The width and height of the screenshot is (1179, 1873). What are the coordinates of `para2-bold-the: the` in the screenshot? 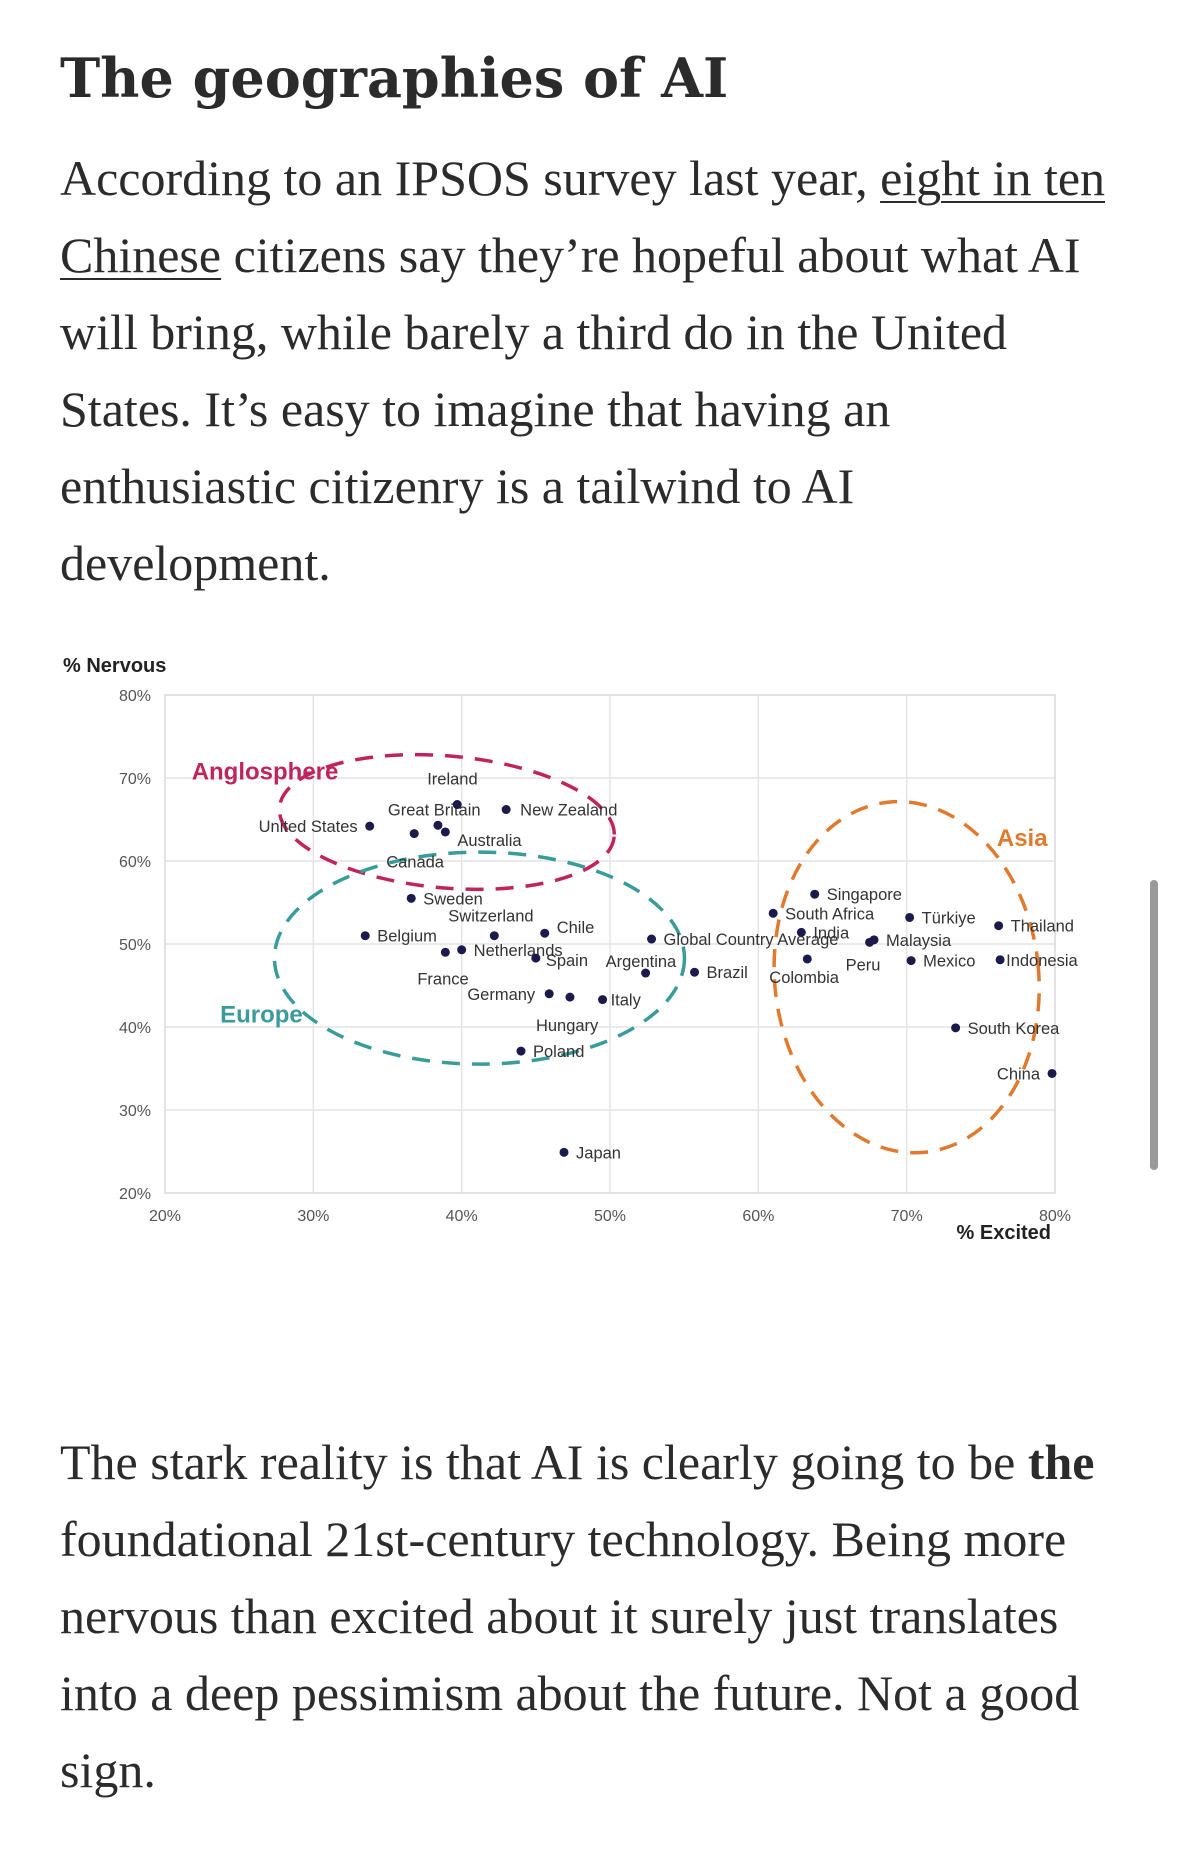 It's located at (1061, 1462).